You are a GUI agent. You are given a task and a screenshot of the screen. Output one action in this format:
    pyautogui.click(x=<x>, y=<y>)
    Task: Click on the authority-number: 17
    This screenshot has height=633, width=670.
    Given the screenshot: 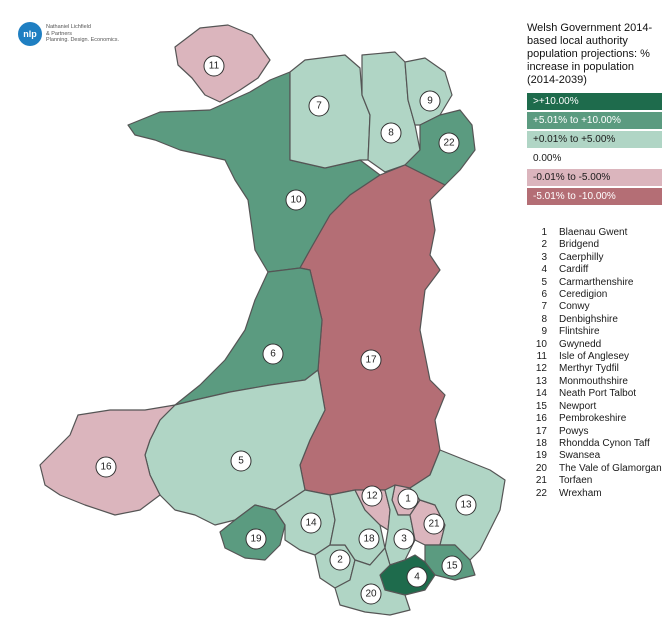 What is the action you would take?
    pyautogui.click(x=541, y=431)
    